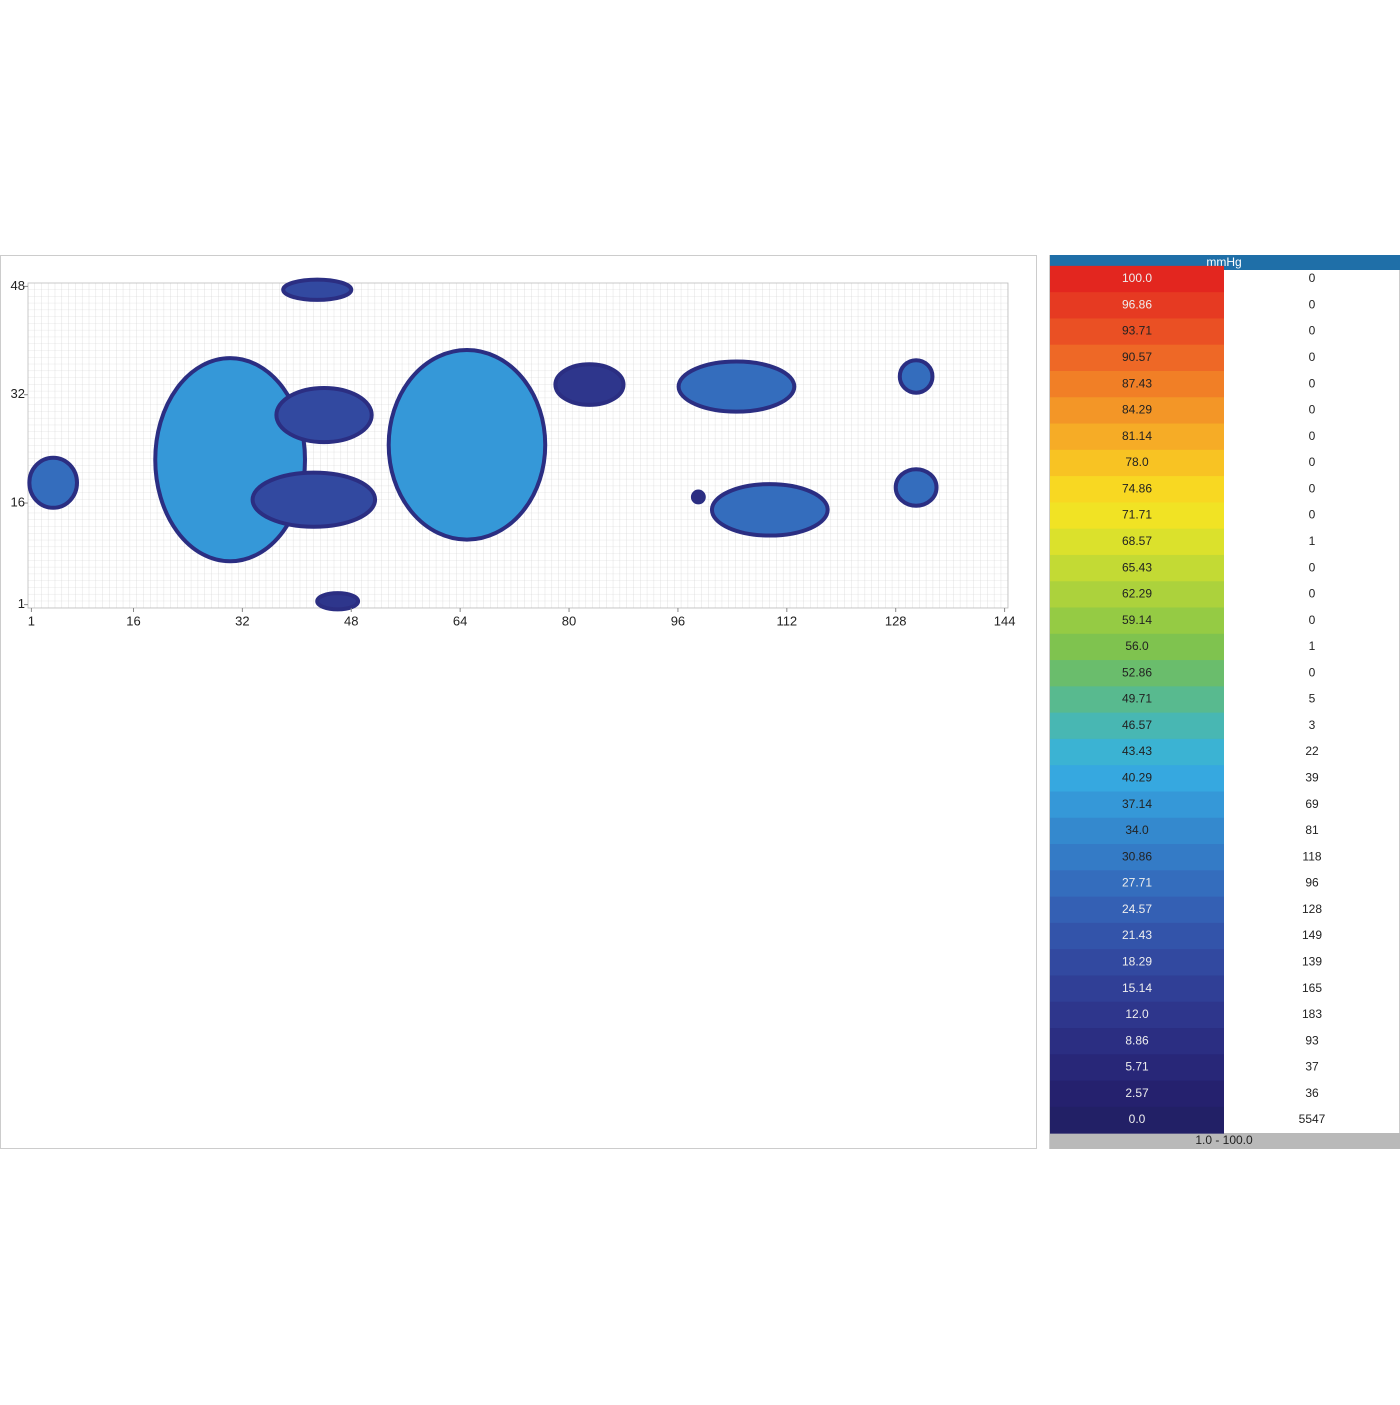 The width and height of the screenshot is (1400, 1405). What do you see at coordinates (1137, 1093) in the screenshot?
I see `legend-level: 2.57` at bounding box center [1137, 1093].